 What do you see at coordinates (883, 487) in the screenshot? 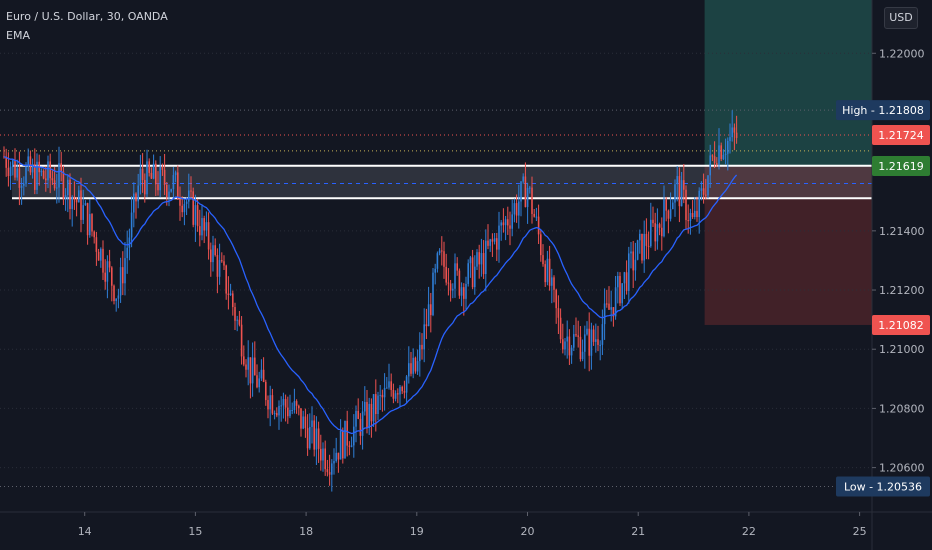
I see `low-price-label: Low - 1.20536` at bounding box center [883, 487].